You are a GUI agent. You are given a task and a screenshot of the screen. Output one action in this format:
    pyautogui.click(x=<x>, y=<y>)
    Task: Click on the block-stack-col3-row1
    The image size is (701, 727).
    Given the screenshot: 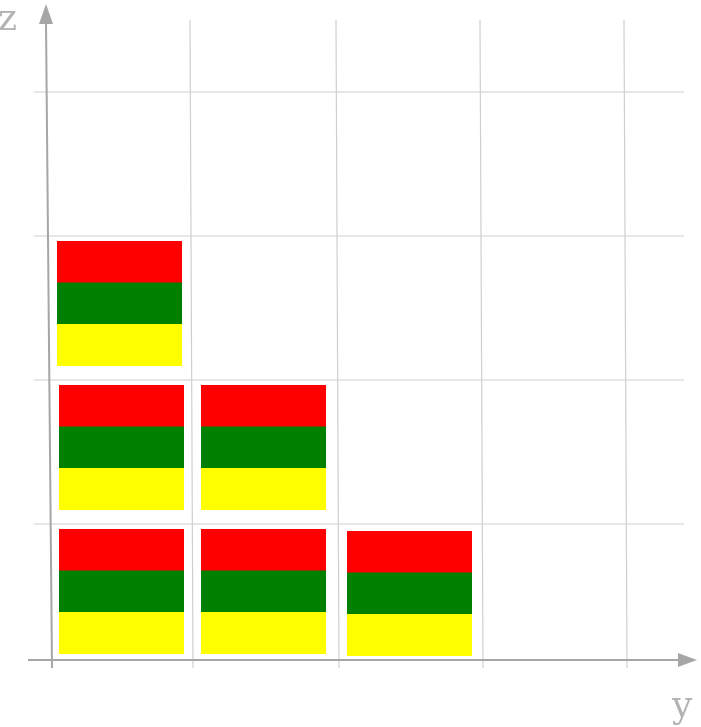 What is the action you would take?
    pyautogui.click(x=409, y=593)
    